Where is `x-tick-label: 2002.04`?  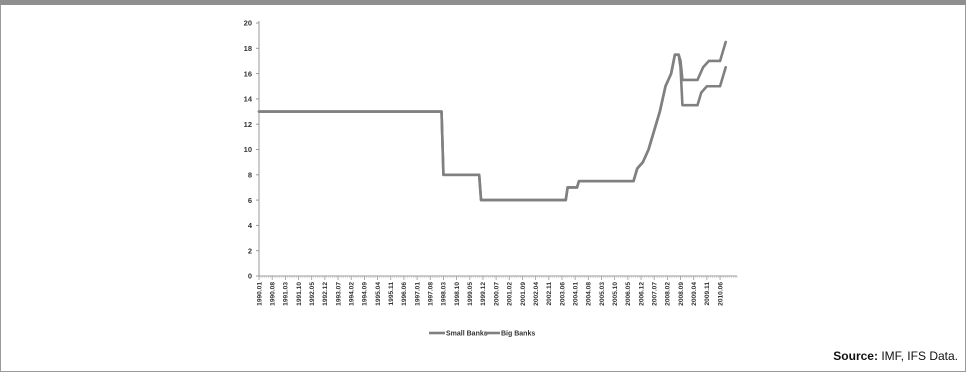 x-tick-label: 2002.04 is located at coordinates (536, 294).